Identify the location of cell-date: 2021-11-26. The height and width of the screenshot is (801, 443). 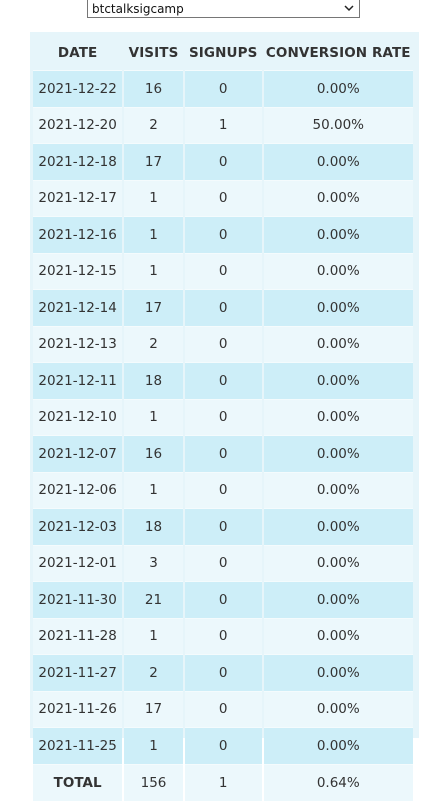
(78, 708).